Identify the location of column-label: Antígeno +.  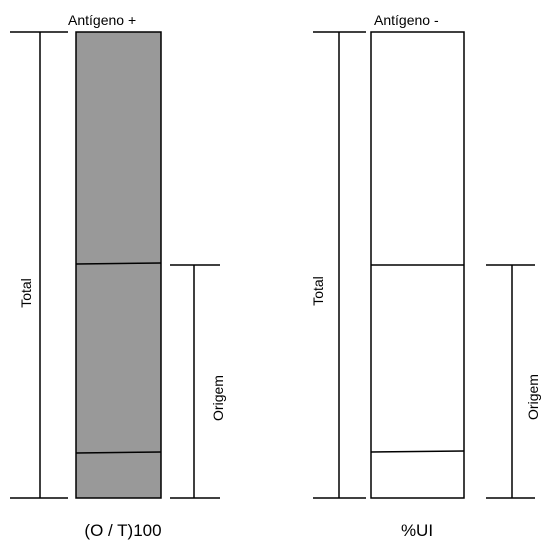
(102, 20).